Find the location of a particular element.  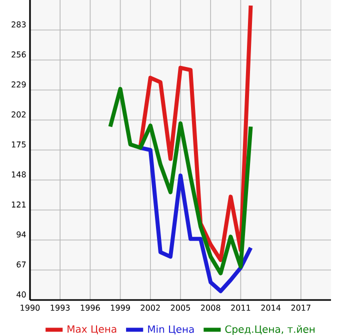

x-tick-label: 1993 is located at coordinates (60, 307).